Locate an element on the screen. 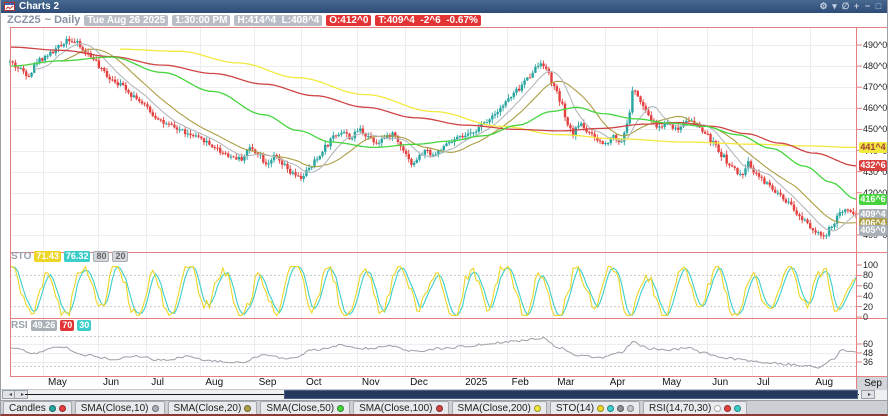 Image resolution: width=888 pixels, height=416 pixels. rsi-lower-badge: 30 is located at coordinates (84, 325).